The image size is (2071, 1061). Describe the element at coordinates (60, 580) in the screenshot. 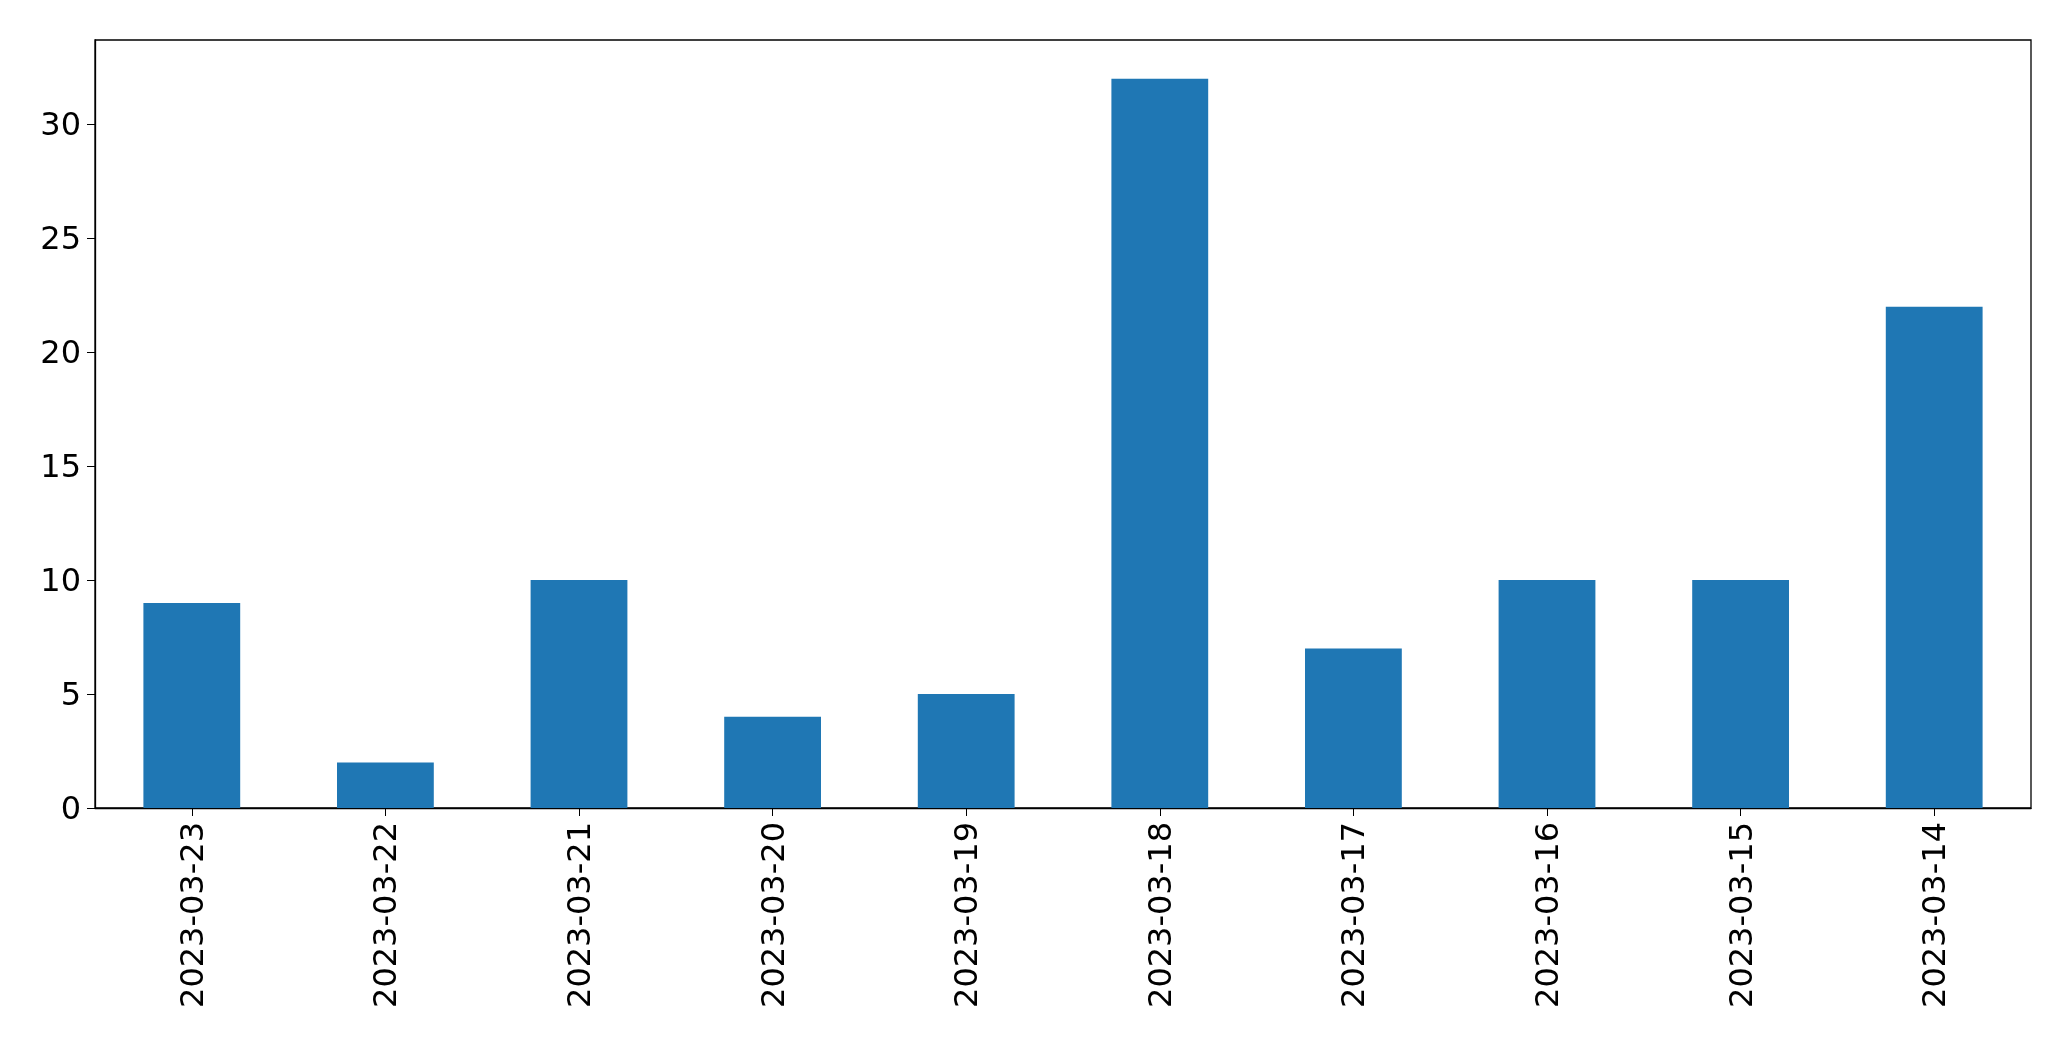

I see `y-tick-label: 10` at that location.